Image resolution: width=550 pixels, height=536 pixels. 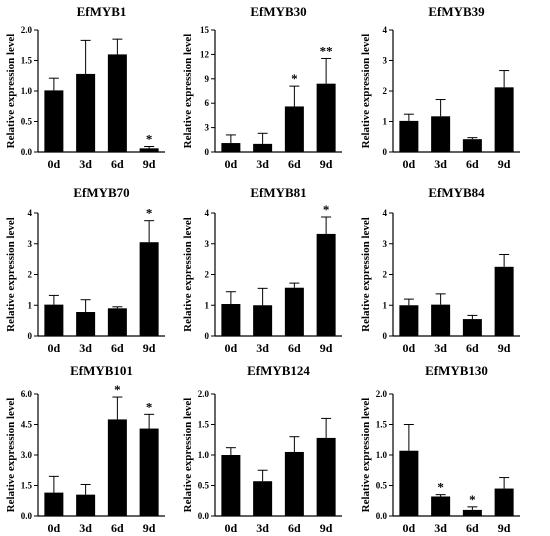 What do you see at coordinates (456, 370) in the screenshot?
I see `chart-title: EfMYB130` at bounding box center [456, 370].